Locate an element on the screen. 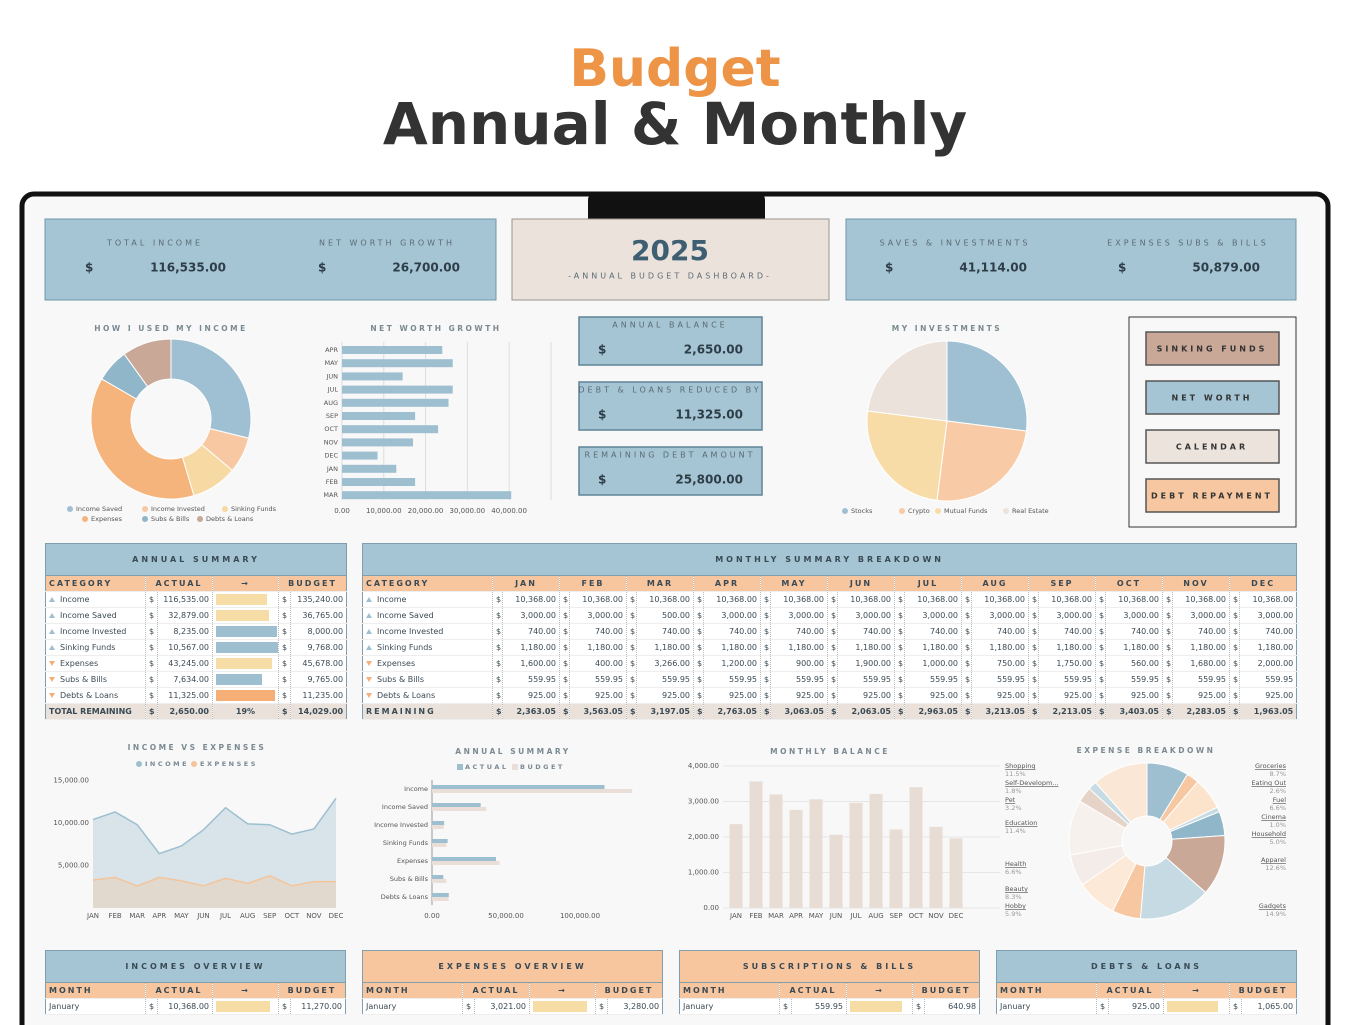 This screenshot has width=1350, height=1025. column-header: ACTUAL is located at coordinates (1130, 990).